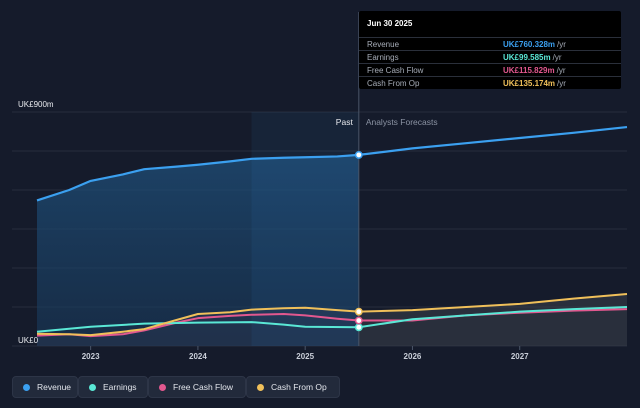  I want to click on past-label: Past, so click(345, 122).